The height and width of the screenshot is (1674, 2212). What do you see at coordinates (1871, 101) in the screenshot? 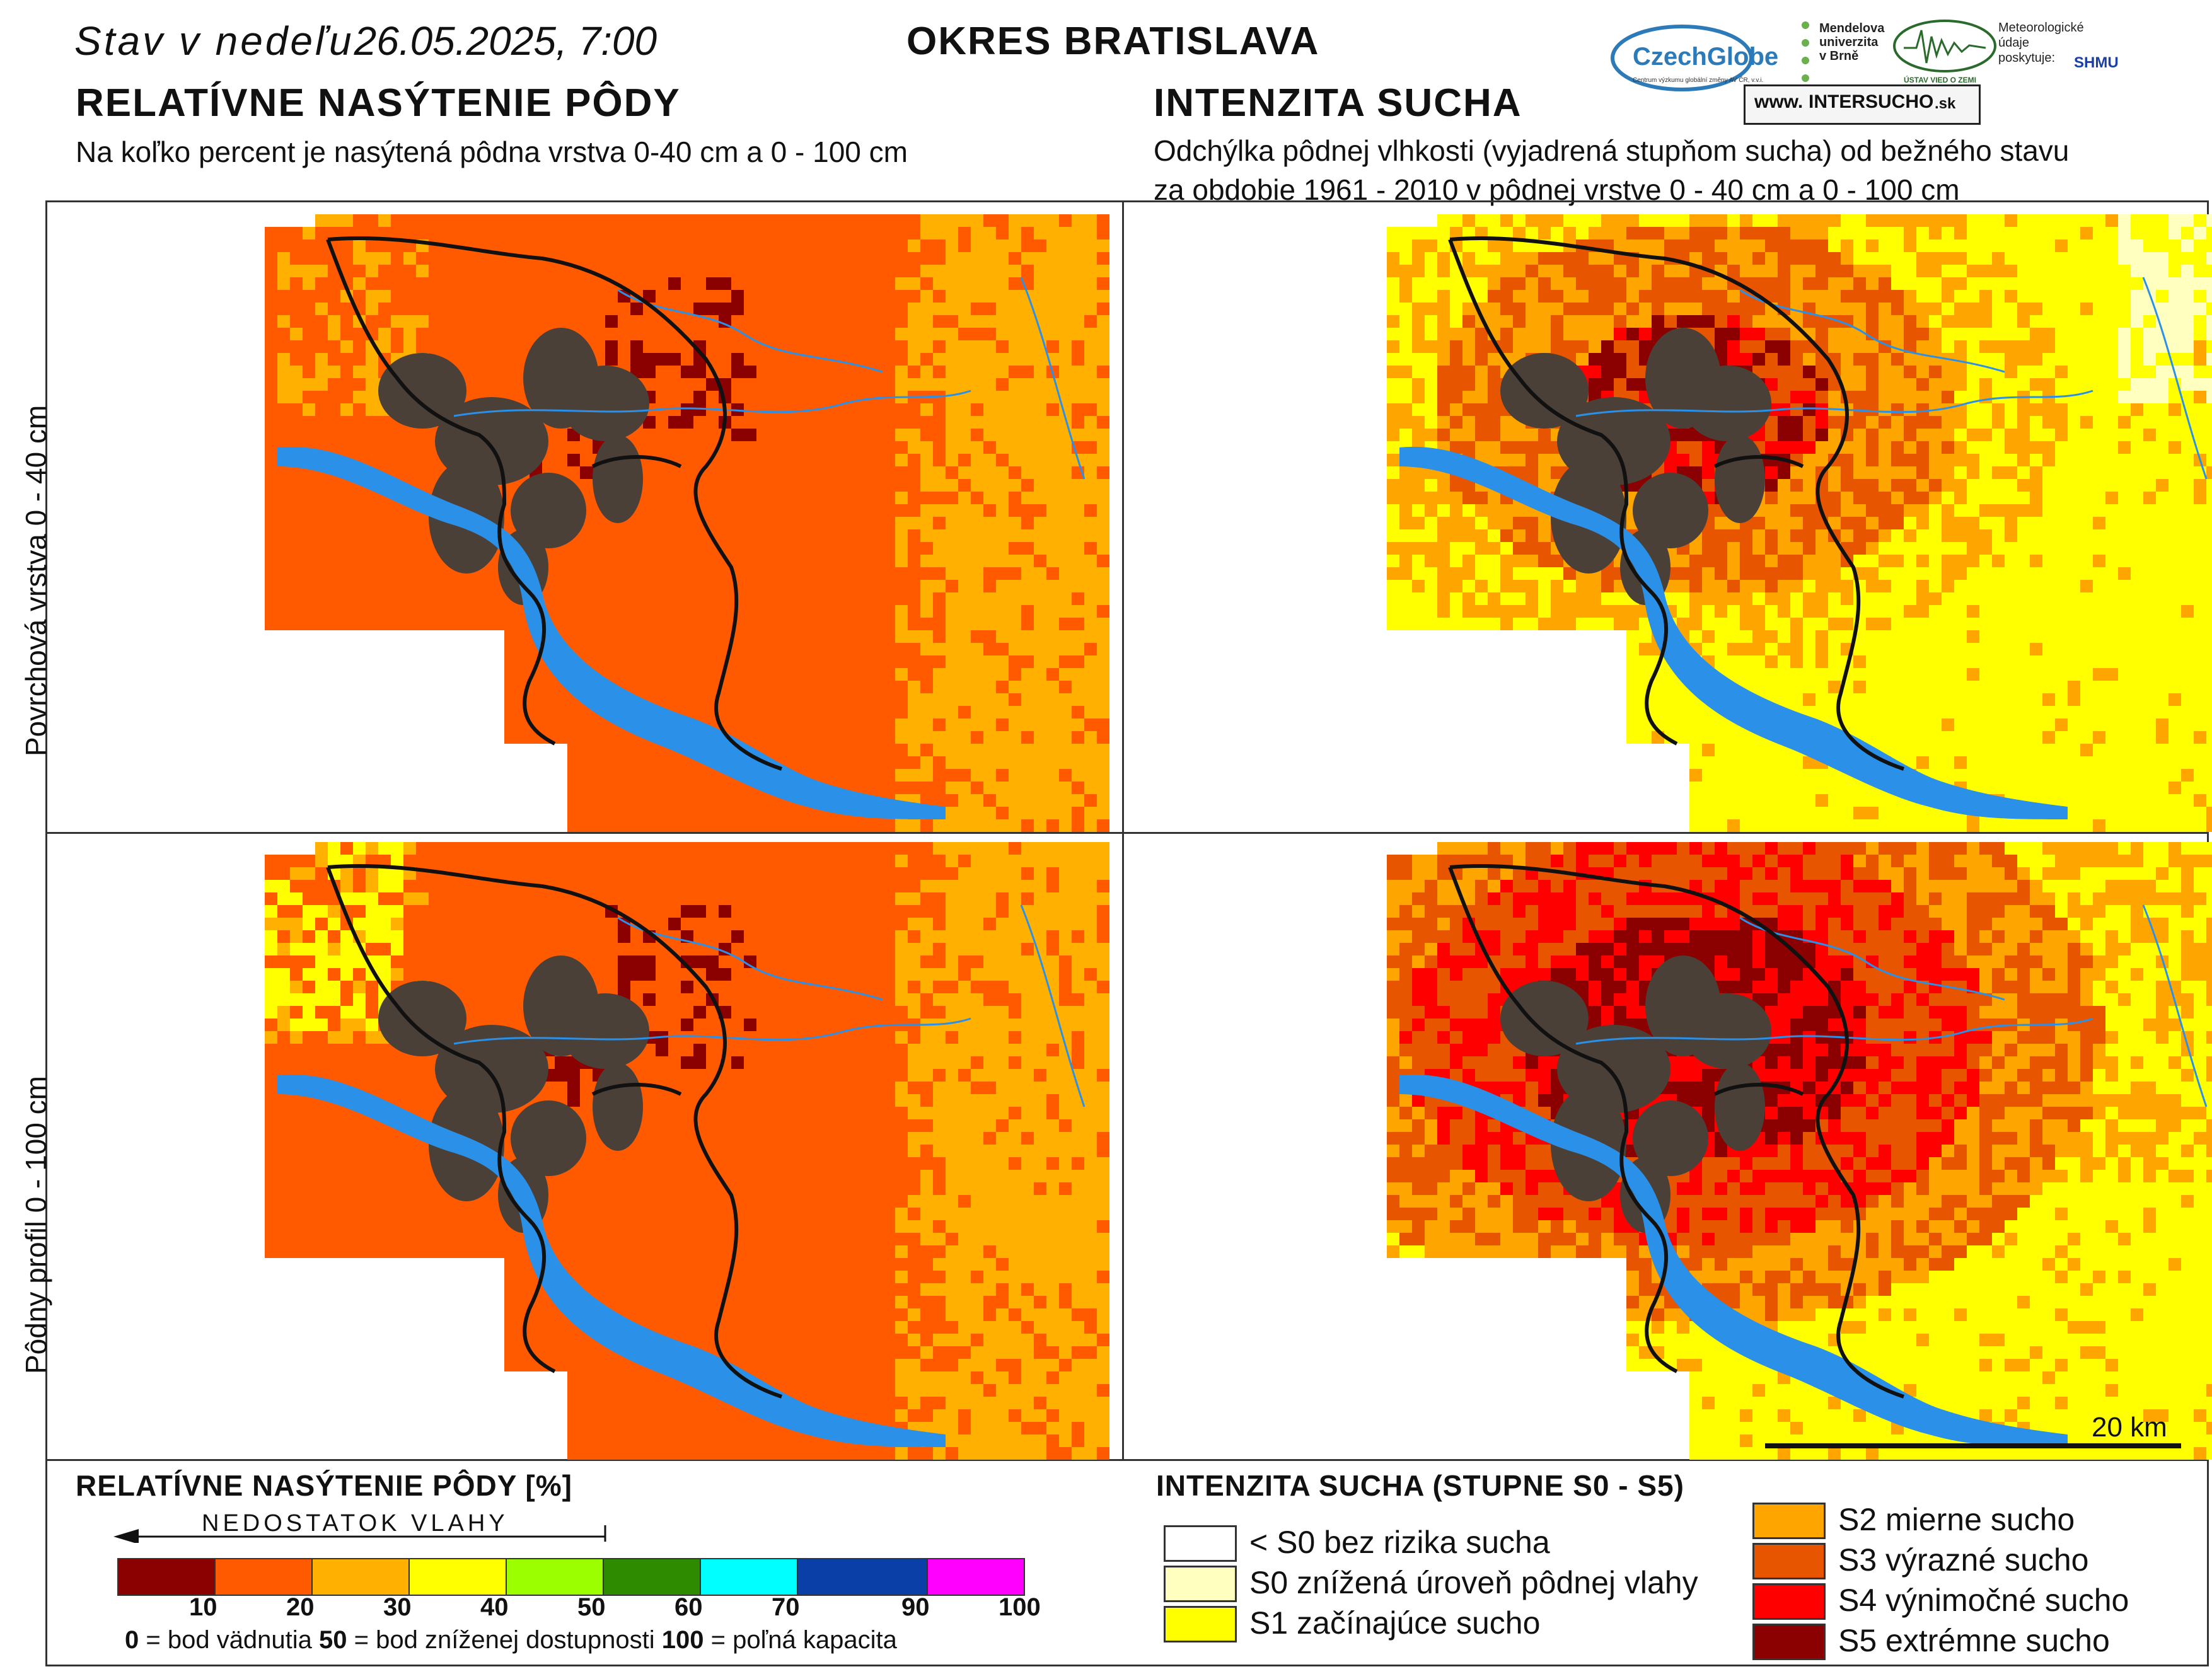
I see `intersucho-name: INTERSUCHO` at bounding box center [1871, 101].